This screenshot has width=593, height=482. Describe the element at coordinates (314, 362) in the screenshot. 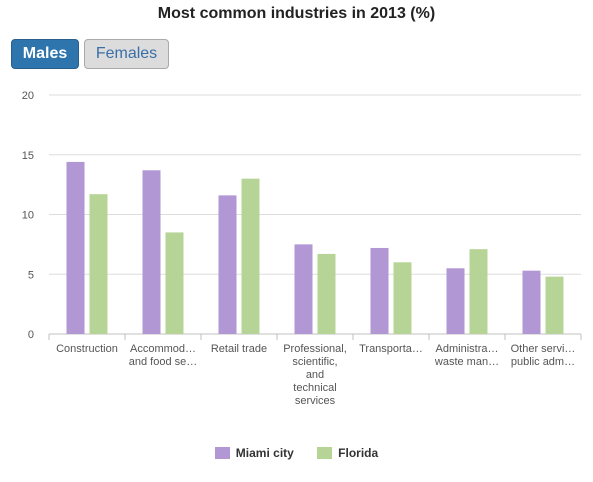

I see `x-tick-label: scientific,` at that location.